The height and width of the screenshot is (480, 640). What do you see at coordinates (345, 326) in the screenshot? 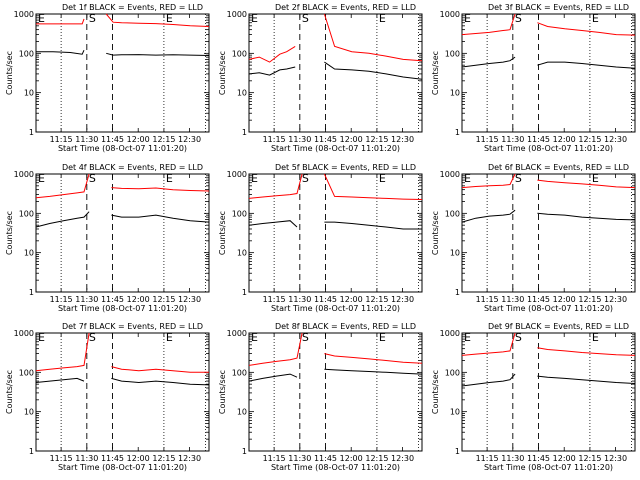
I see `chart-title: Det 8f BLACK = Events, RED = LLD` at bounding box center [345, 326].